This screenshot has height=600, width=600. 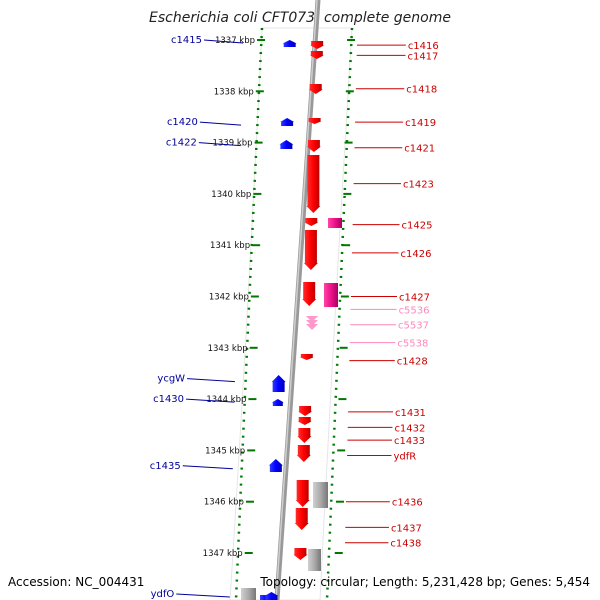 I want to click on gene-label-c1433: c1433, so click(x=409, y=441).